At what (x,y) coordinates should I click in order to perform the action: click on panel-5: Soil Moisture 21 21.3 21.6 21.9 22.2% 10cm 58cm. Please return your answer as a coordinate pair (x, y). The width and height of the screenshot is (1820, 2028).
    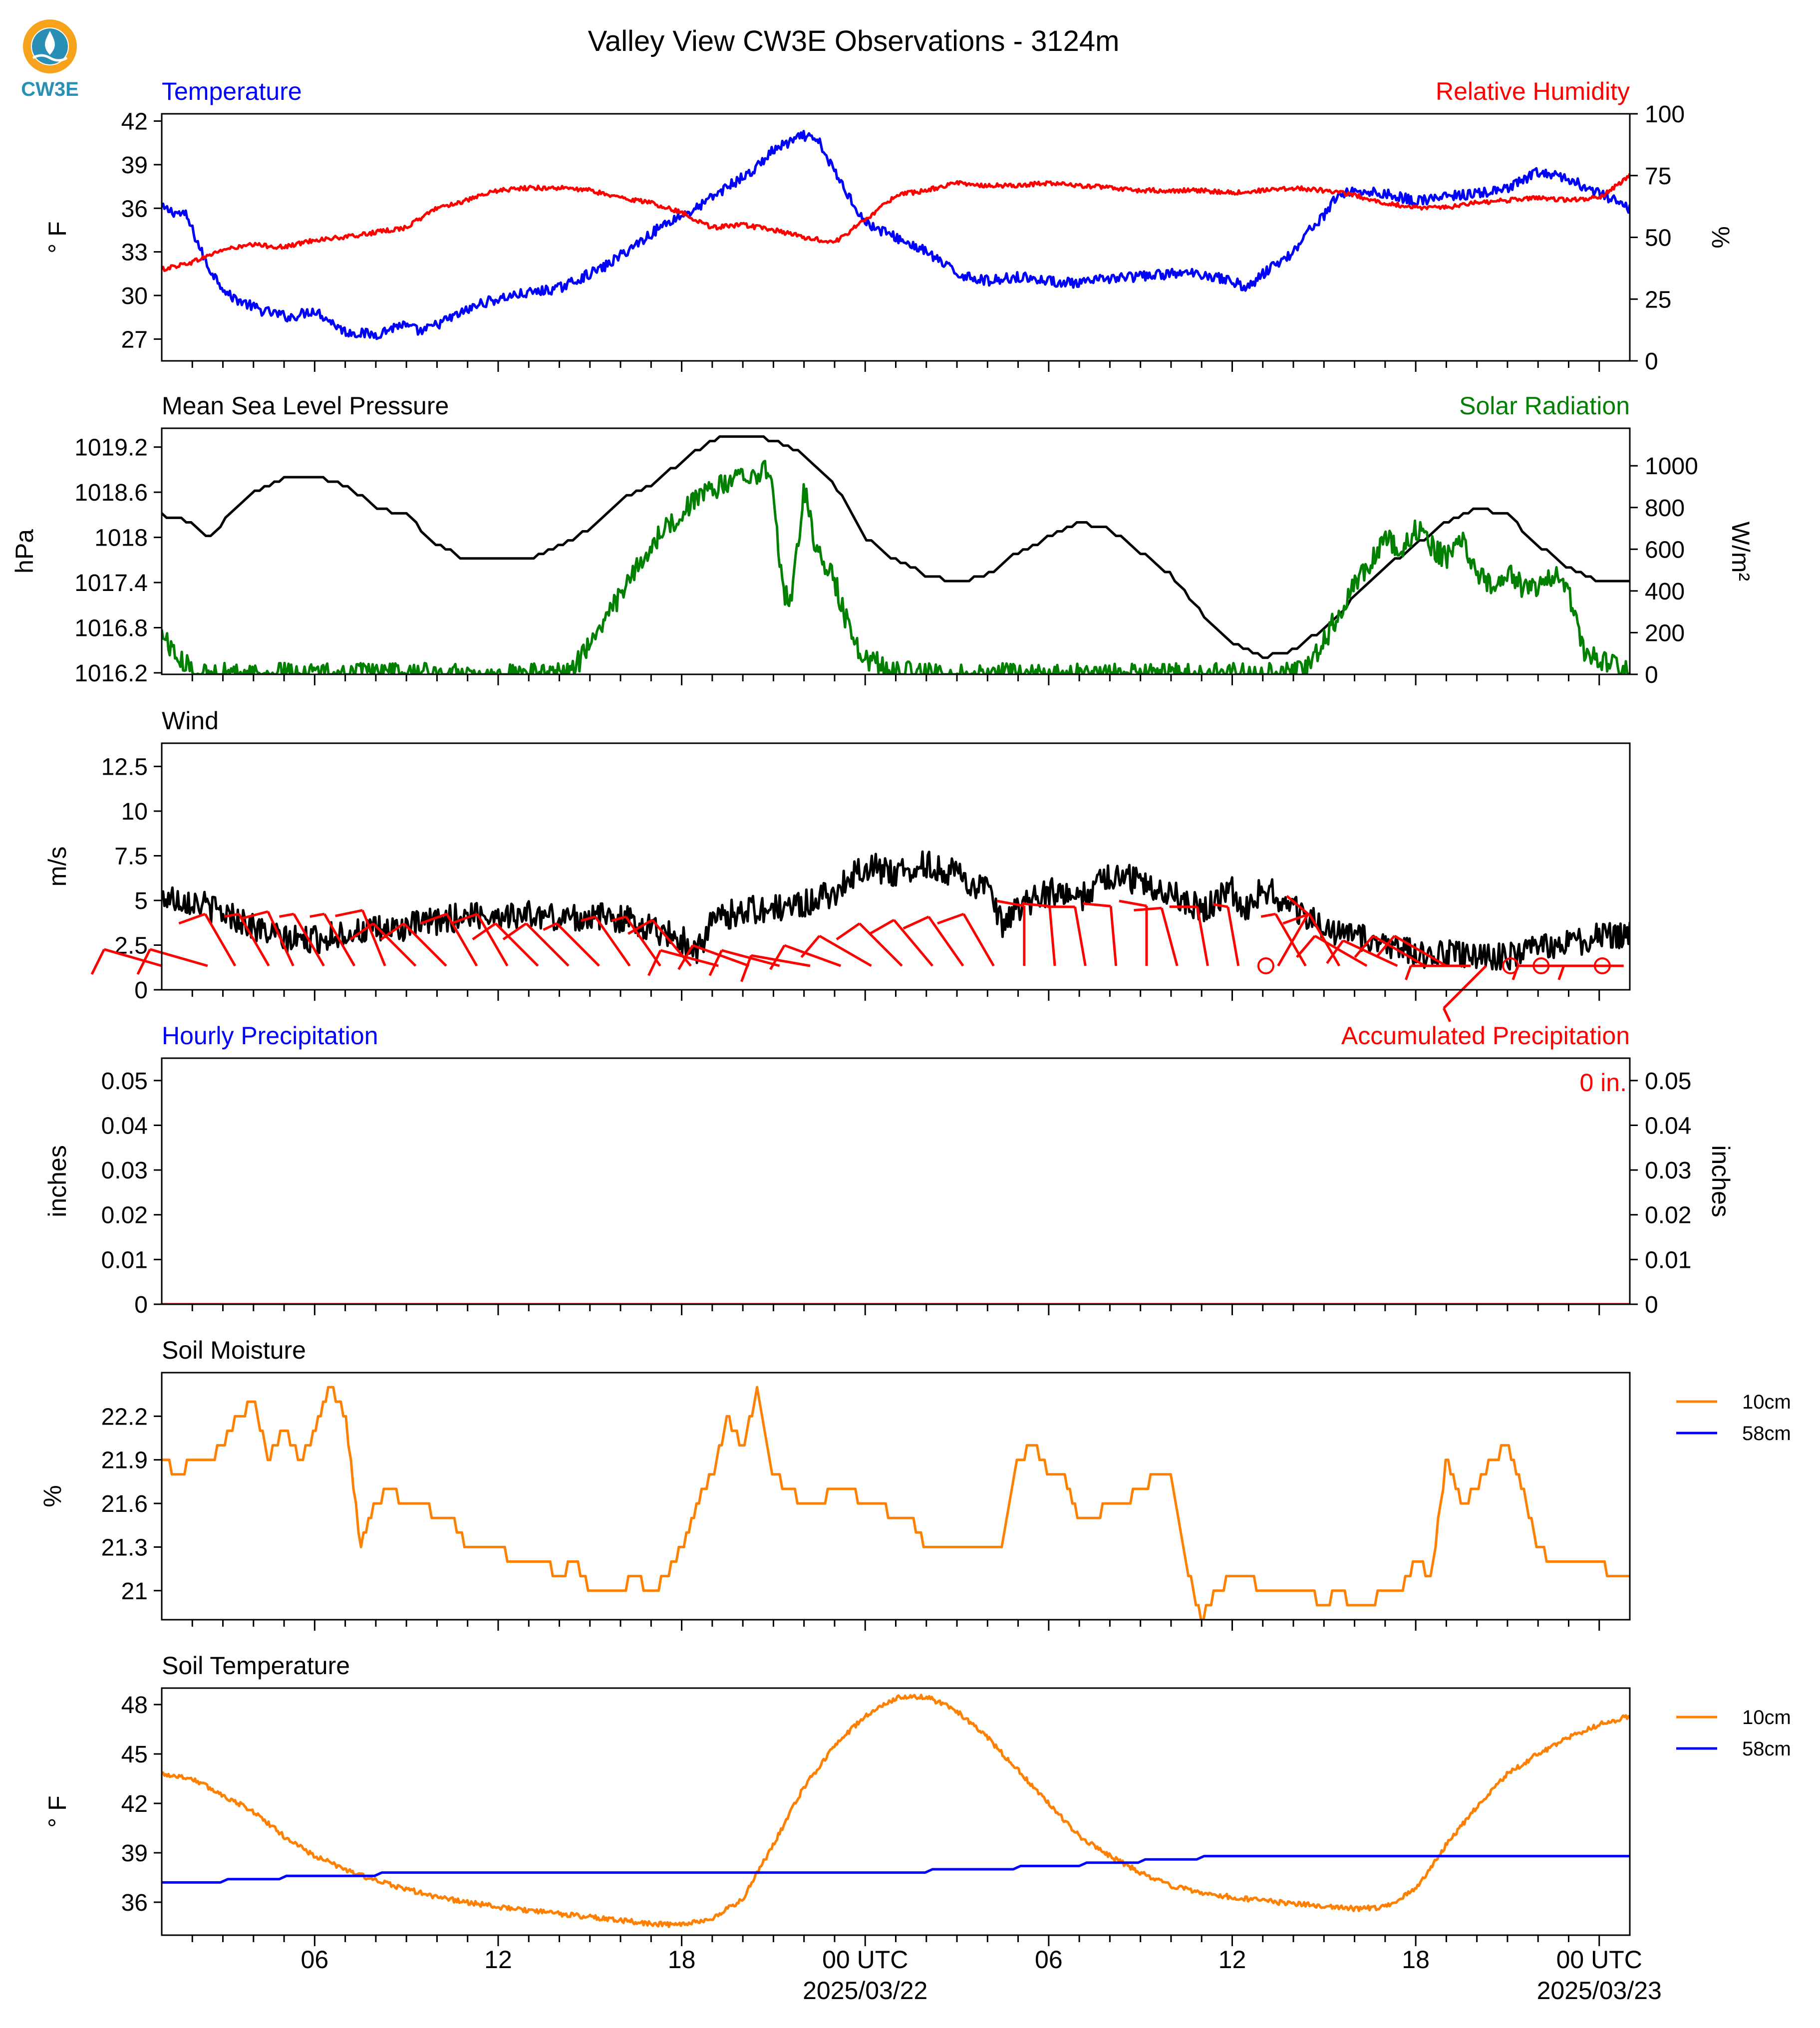
    Looking at the image, I should click on (914, 1483).